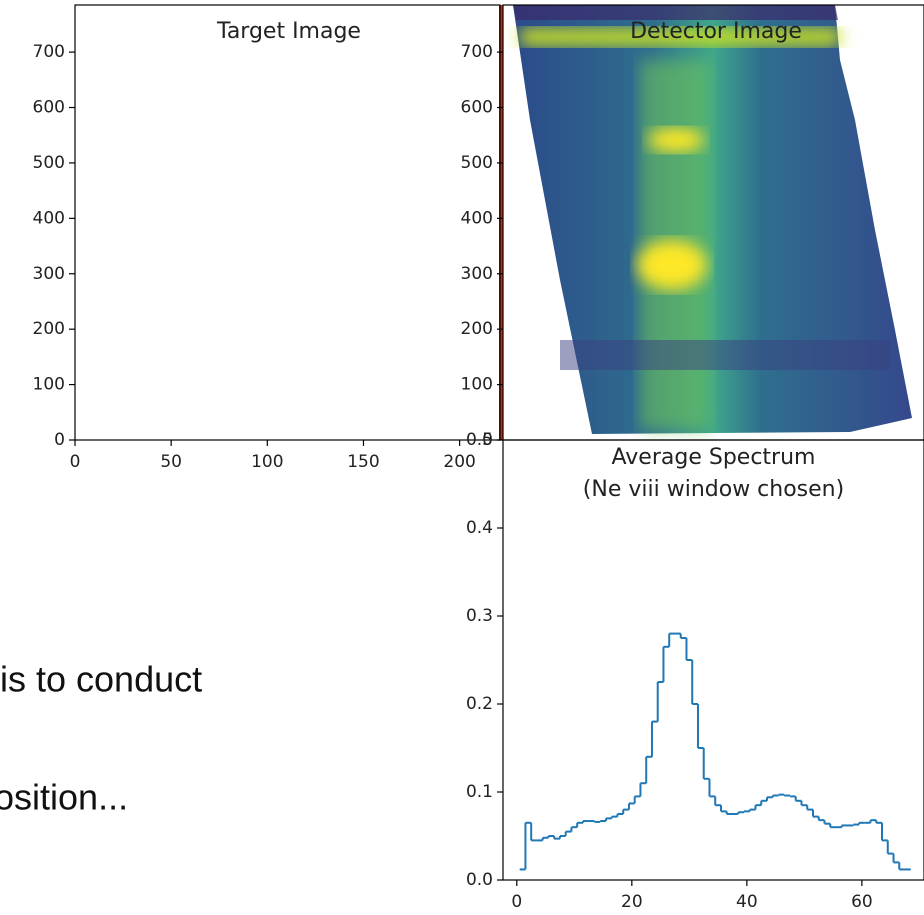  I want to click on y-tick-label: 0.5, so click(479, 440).